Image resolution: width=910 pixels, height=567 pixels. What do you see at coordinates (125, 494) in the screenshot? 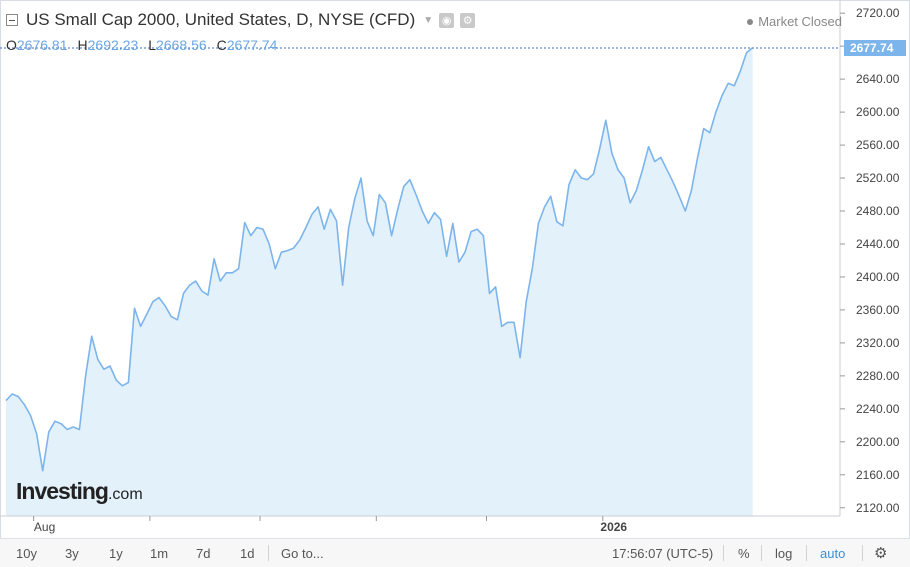
I see `logo-suffix: .com` at bounding box center [125, 494].